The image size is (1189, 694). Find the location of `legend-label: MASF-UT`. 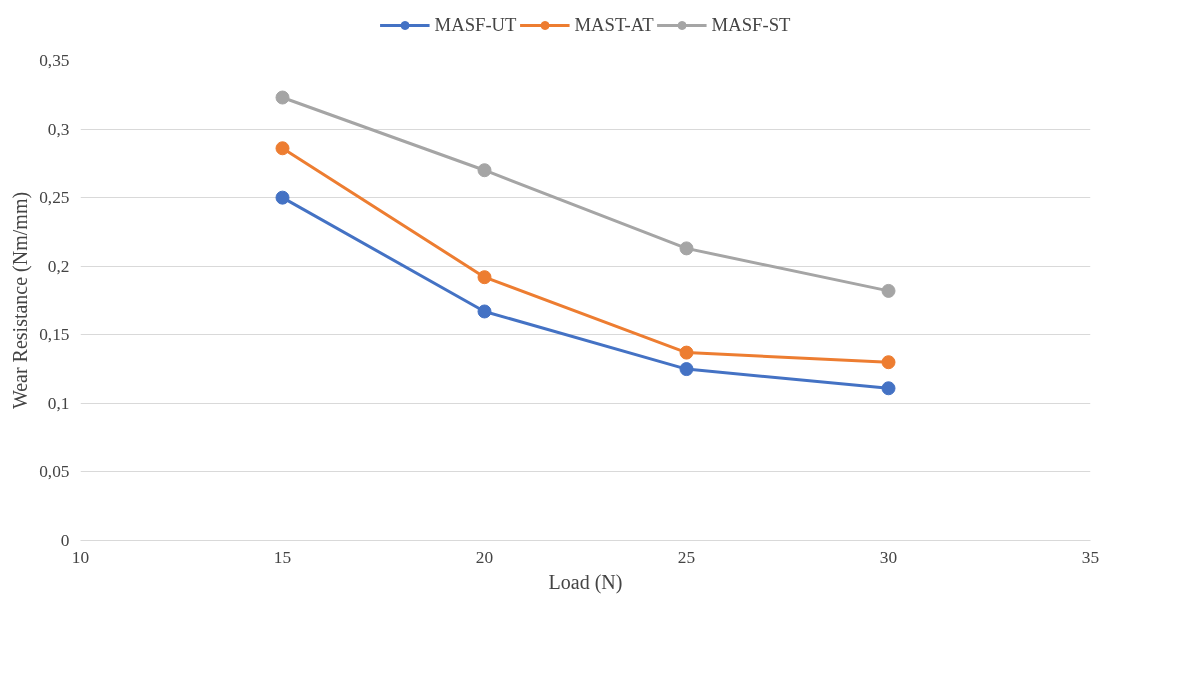

legend-label: MASF-UT is located at coordinates (475, 25).